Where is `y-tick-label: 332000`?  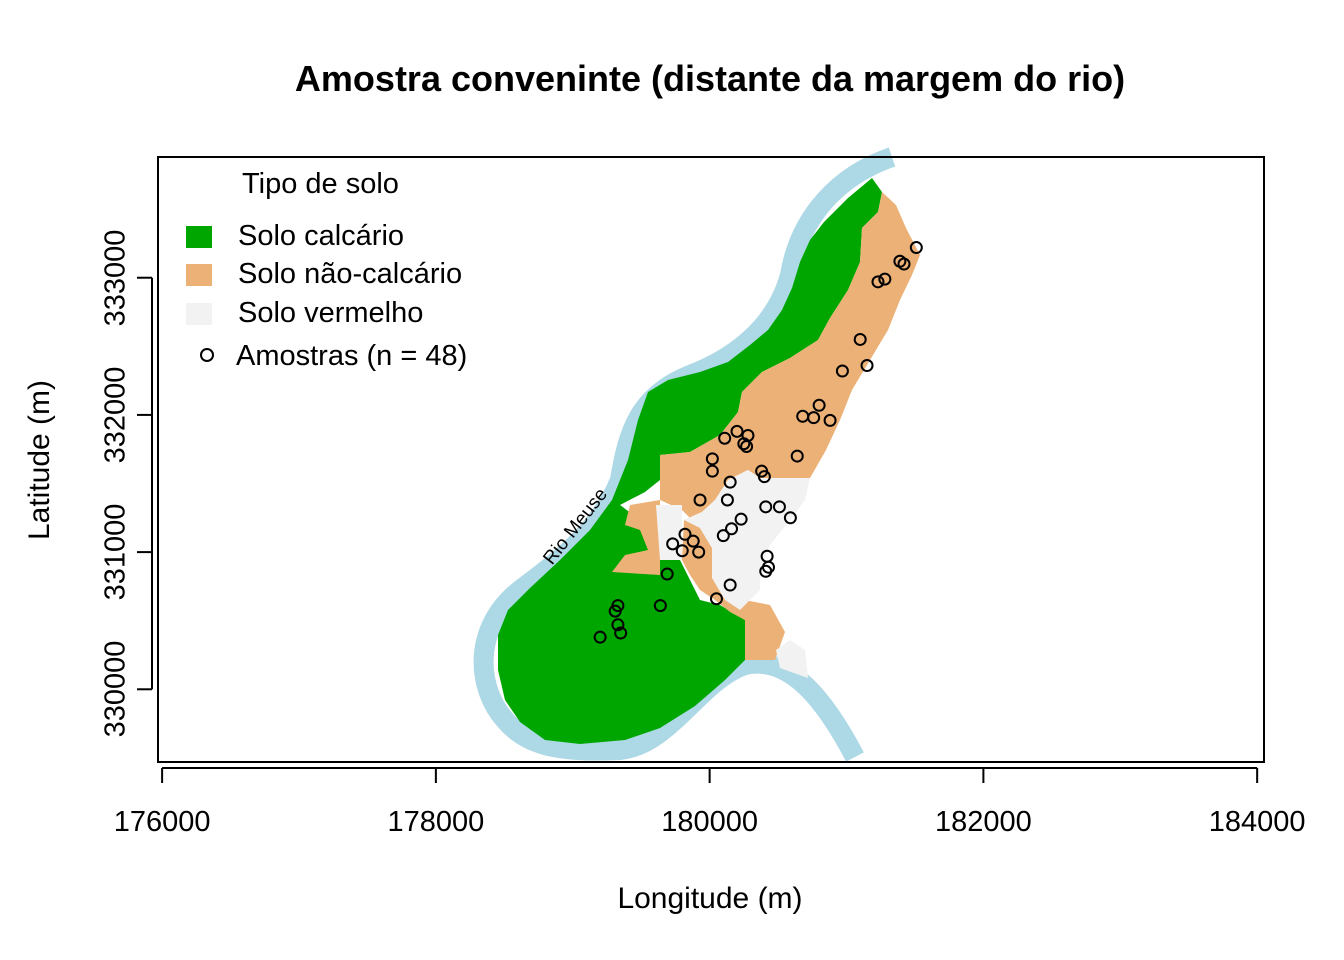 y-tick-label: 332000 is located at coordinates (115, 415).